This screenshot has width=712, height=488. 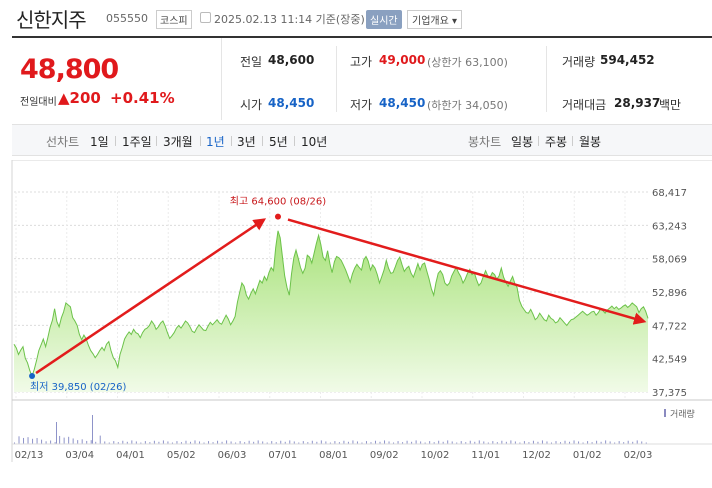 I want to click on x-tick-label: 02/13, so click(x=29, y=455).